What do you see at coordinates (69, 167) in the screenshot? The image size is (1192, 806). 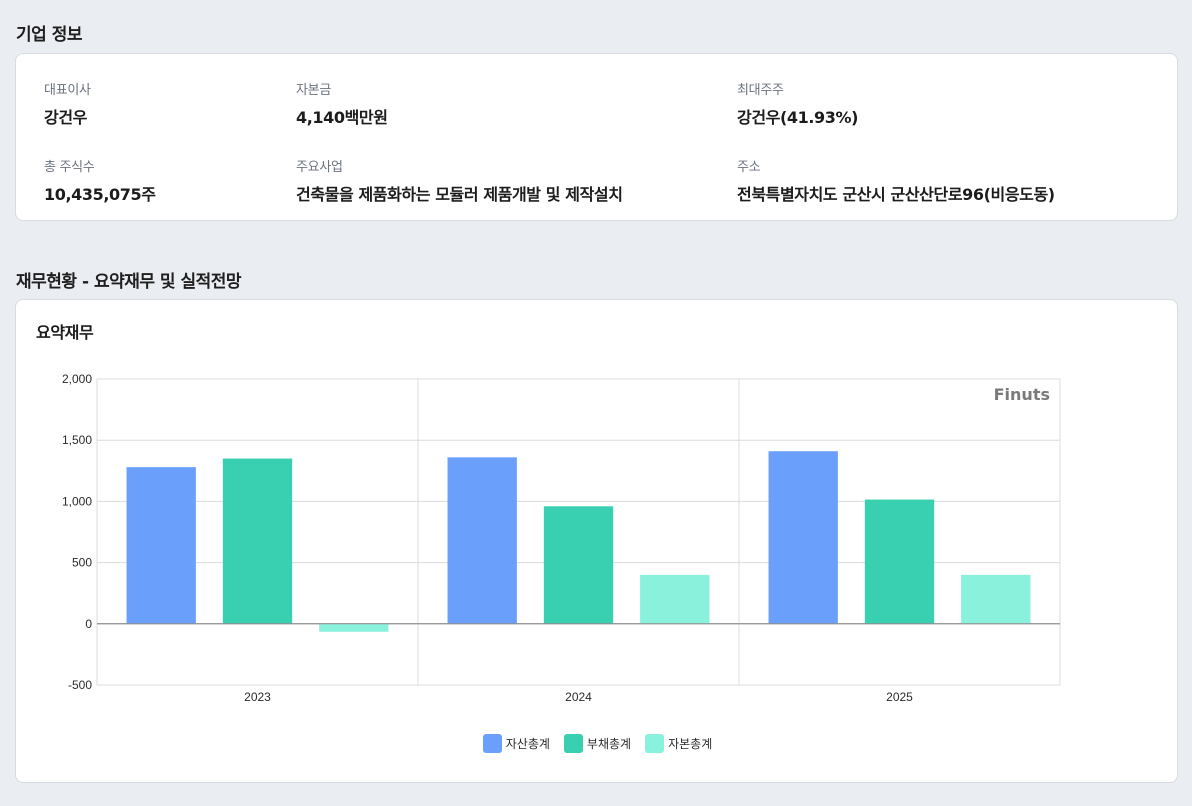 I see `info-label: 총 주식수` at bounding box center [69, 167].